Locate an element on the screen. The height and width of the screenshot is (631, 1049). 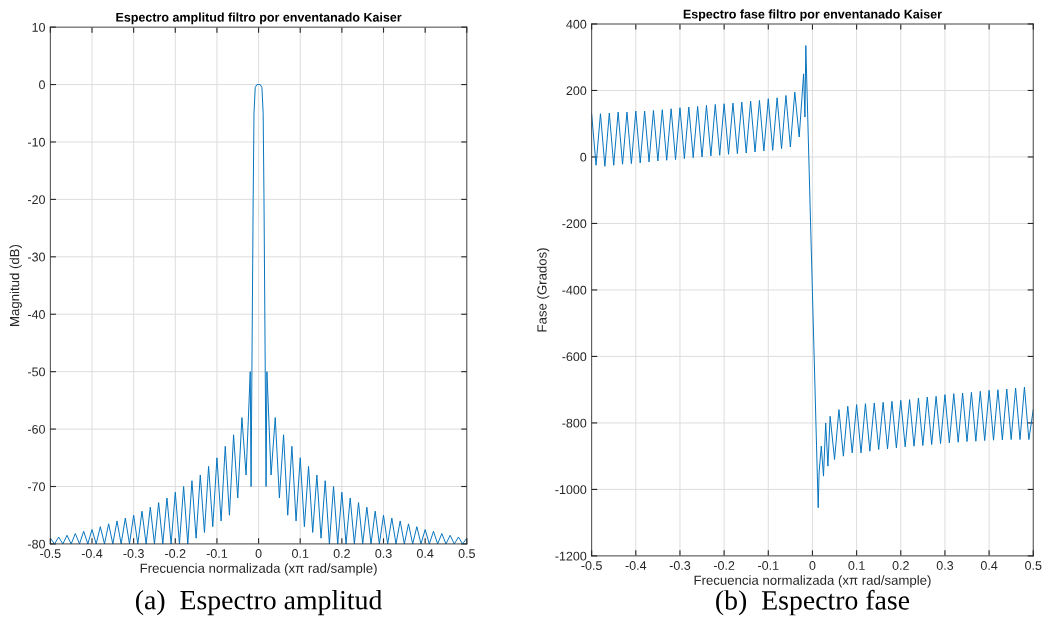
y-tick-label: -70 is located at coordinates (36, 487).